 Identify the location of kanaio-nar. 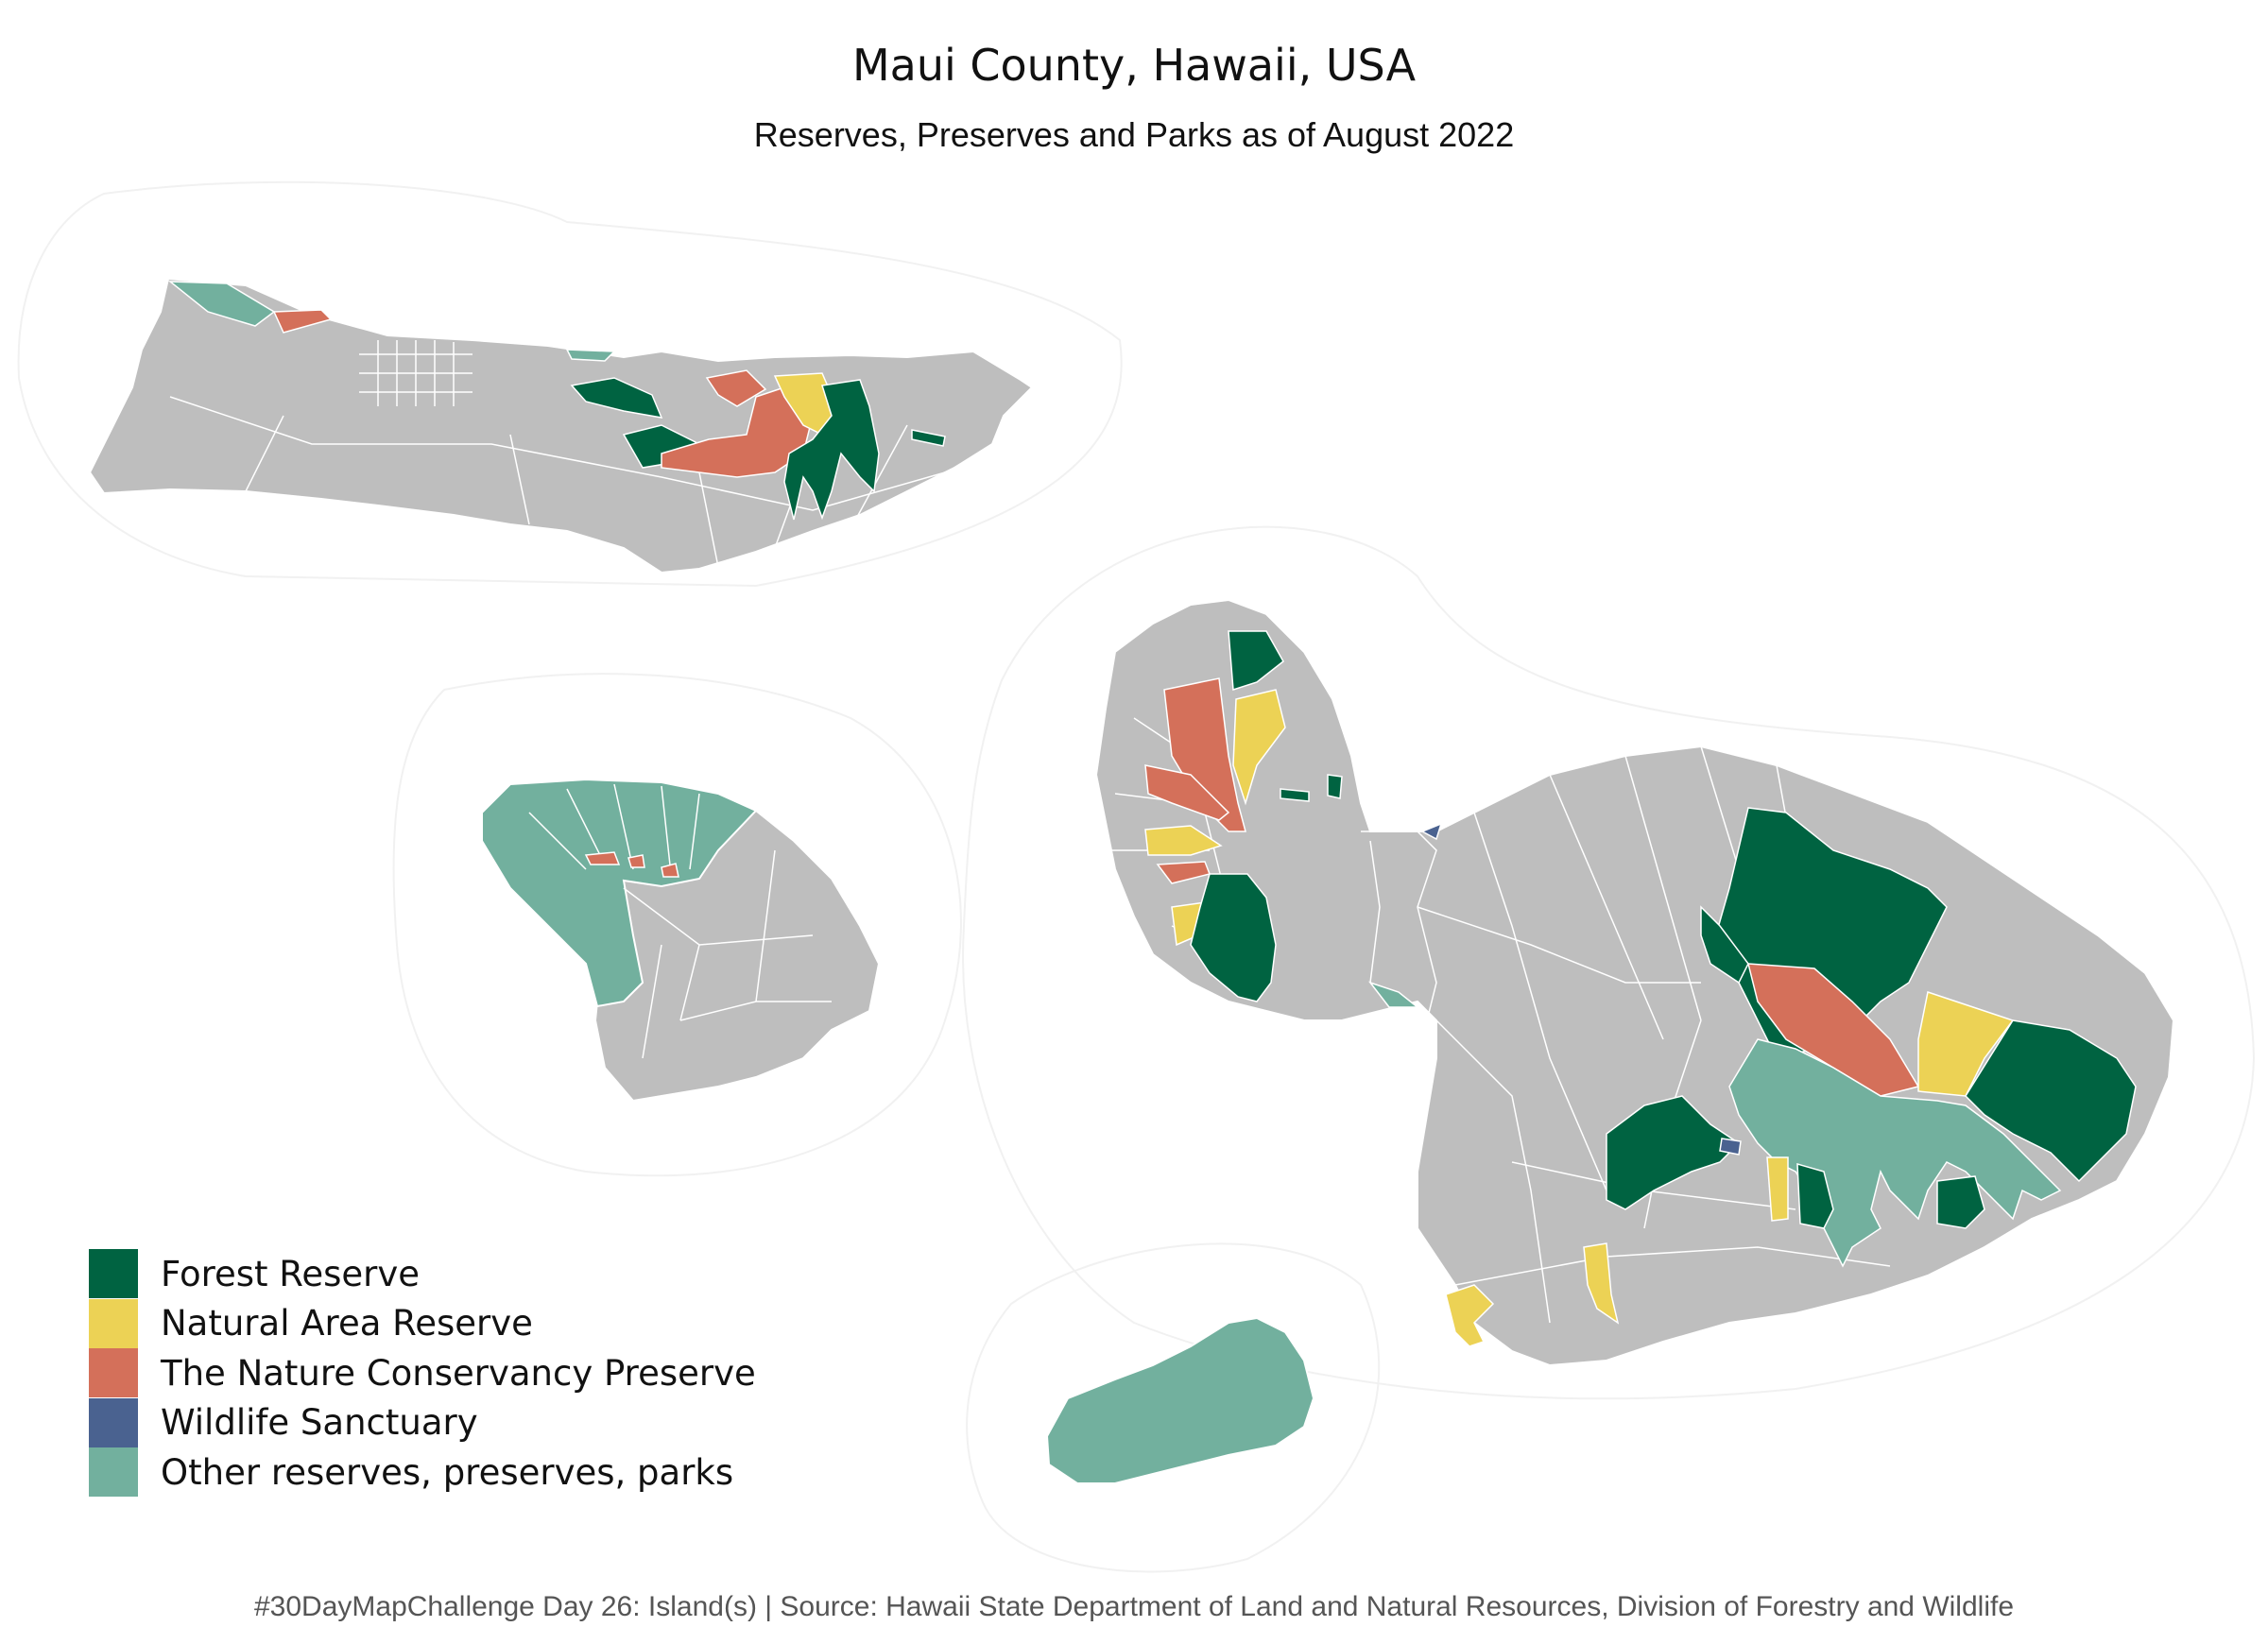
(1601, 1283).